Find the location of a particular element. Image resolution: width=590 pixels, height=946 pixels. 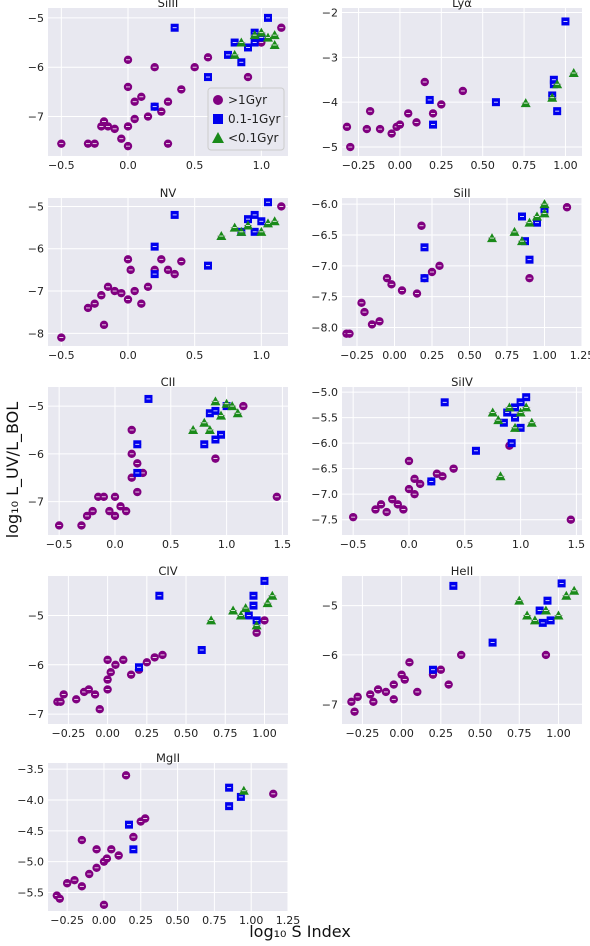

panel-civ: CIV −0.25 0.00 0.25 0.50 0.75 1.00 −7 −6 −5 is located at coordinates (158, 652).